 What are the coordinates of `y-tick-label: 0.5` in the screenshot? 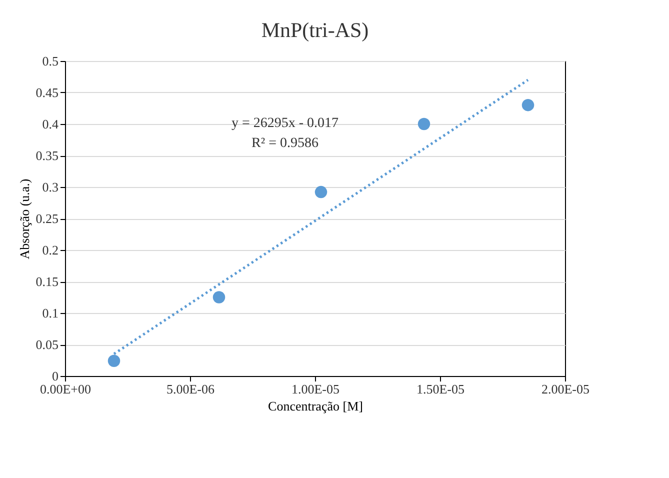 It's located at (50, 61).